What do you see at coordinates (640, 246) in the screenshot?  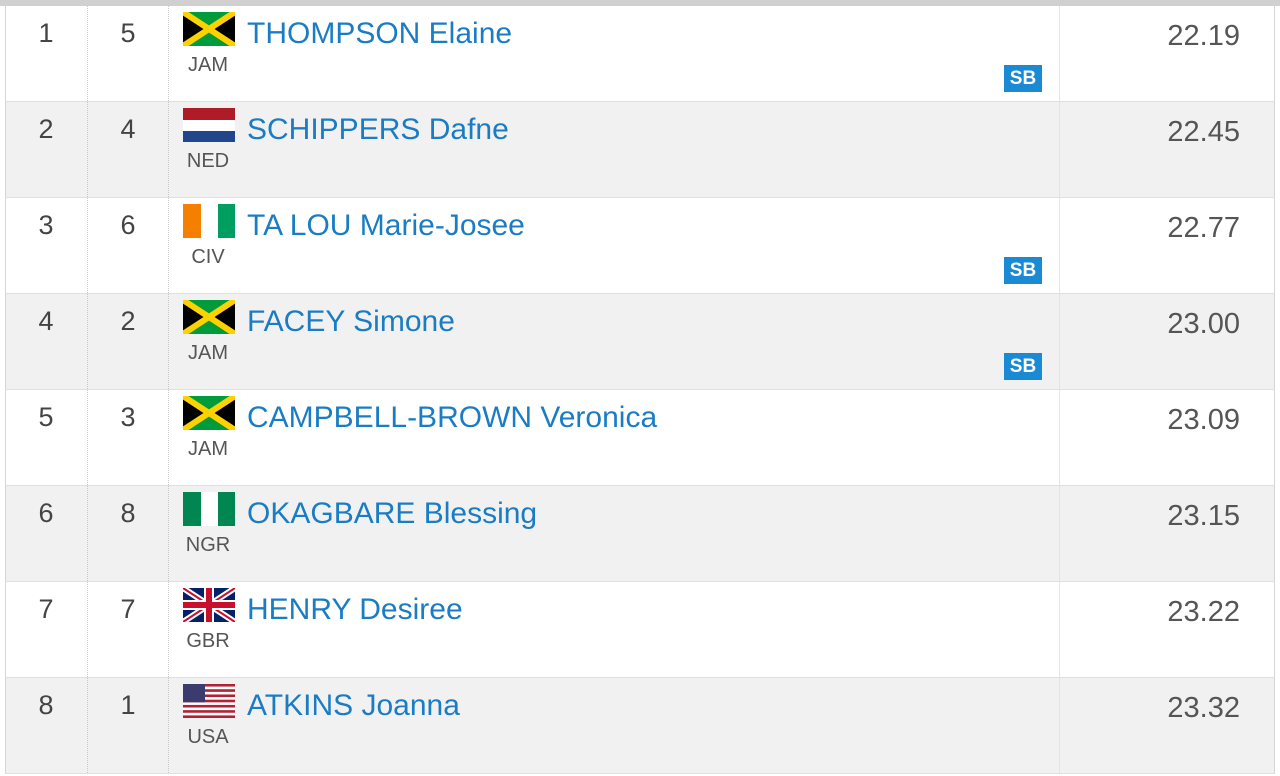 I see `result-row: 3 6 CIV TA LOU Marie-Josee 22.77 SB` at bounding box center [640, 246].